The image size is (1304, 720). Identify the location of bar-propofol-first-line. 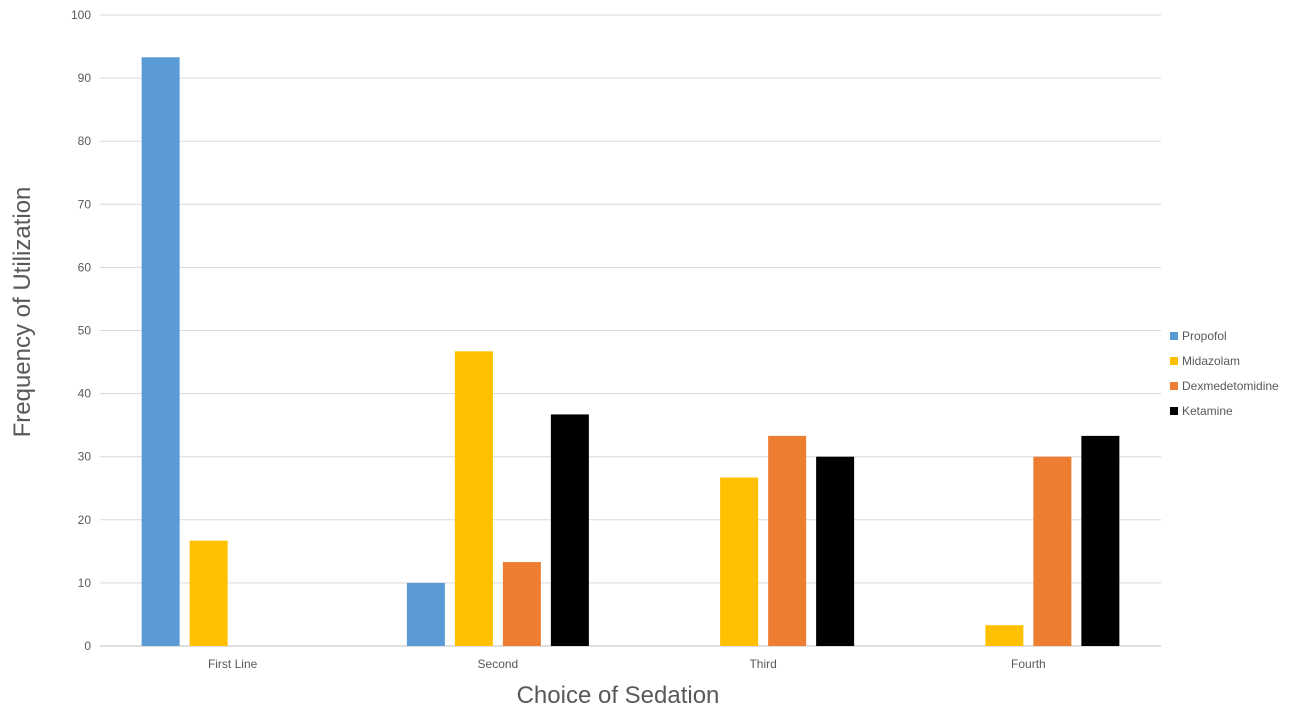
(160, 352).